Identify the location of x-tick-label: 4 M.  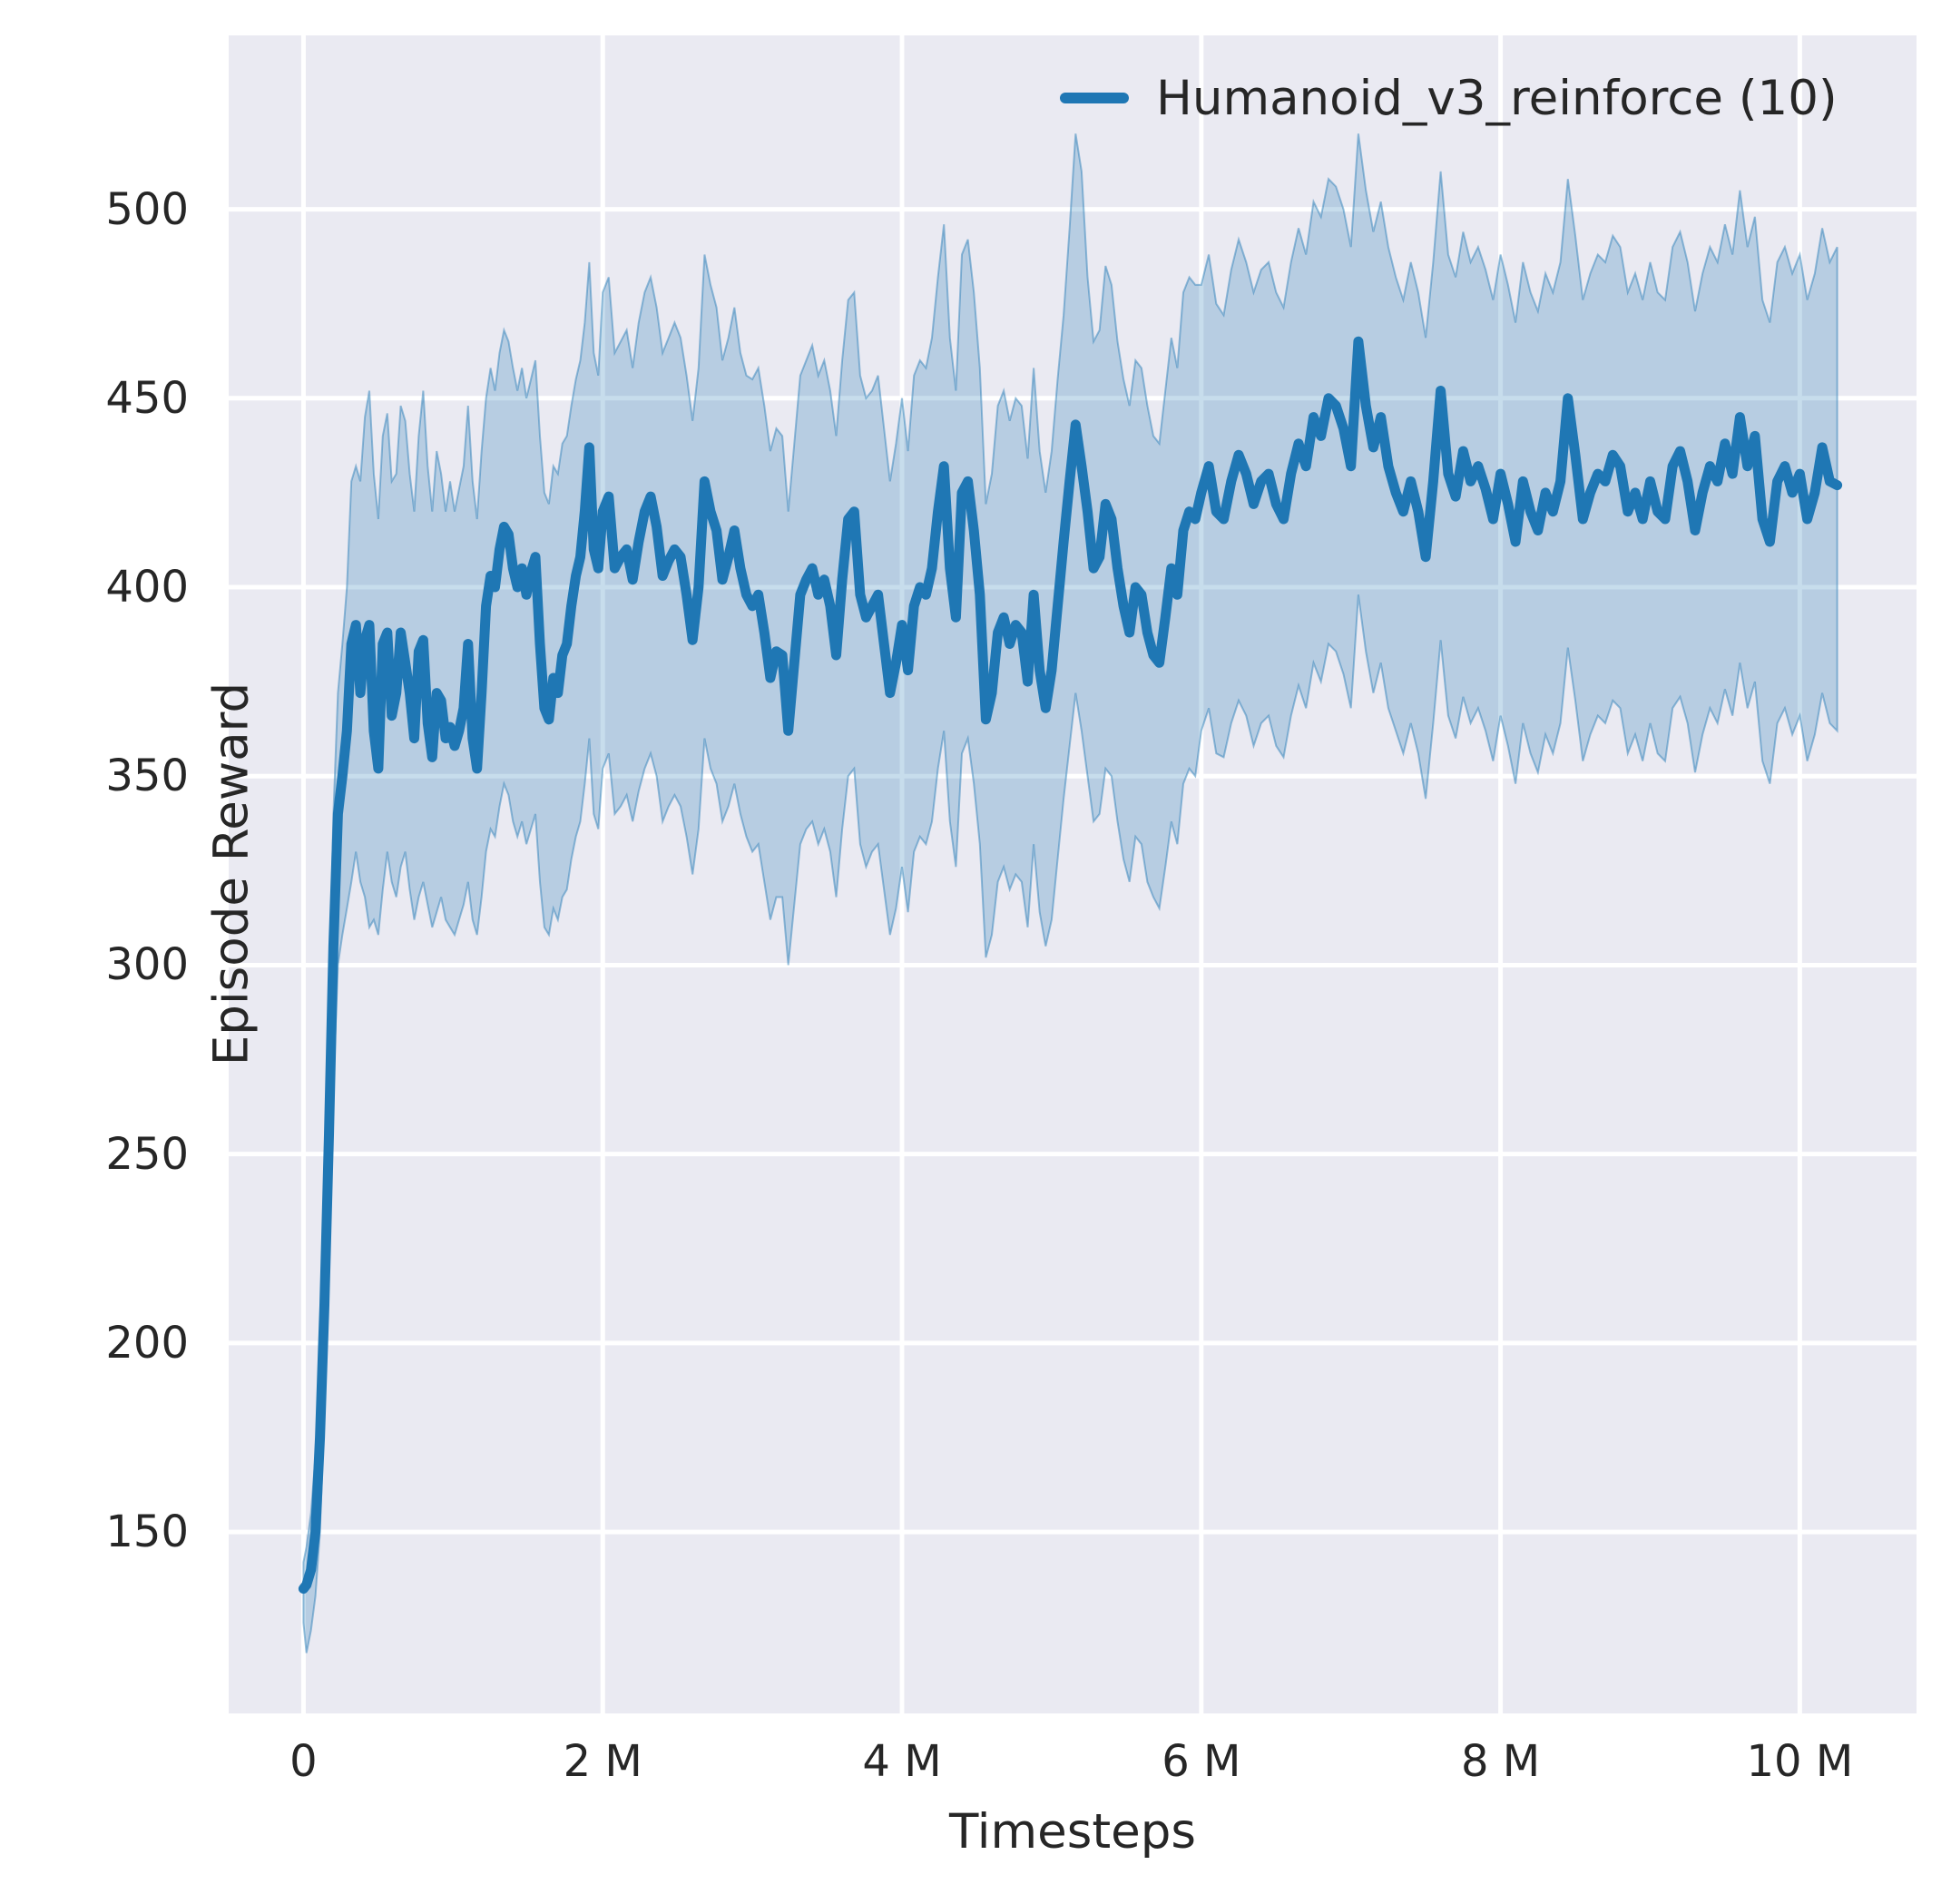
(902, 1761).